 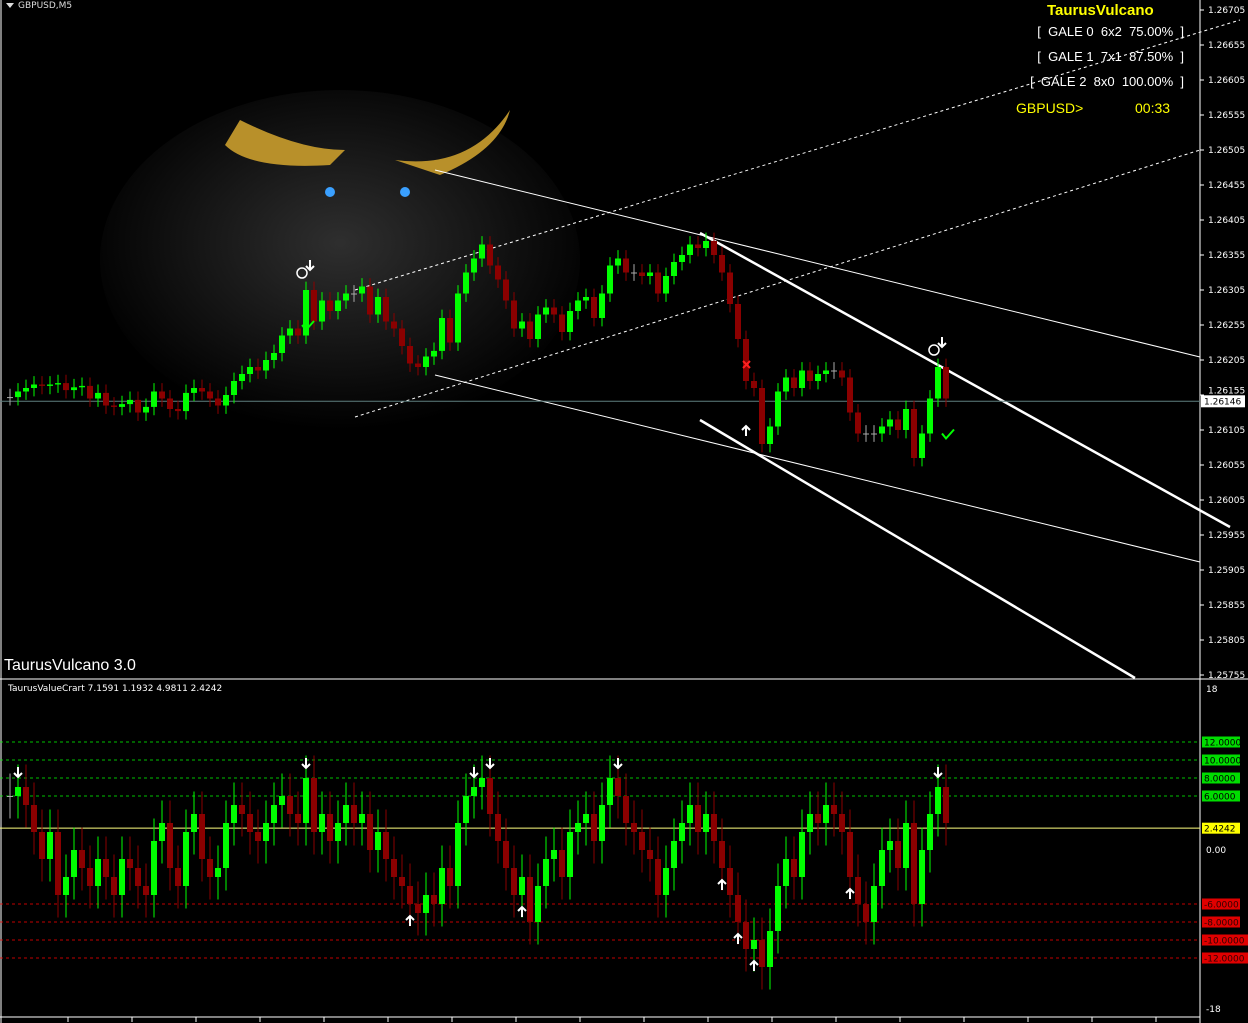 I want to click on symbol-menu-triangle-icon, so click(x=10, y=5).